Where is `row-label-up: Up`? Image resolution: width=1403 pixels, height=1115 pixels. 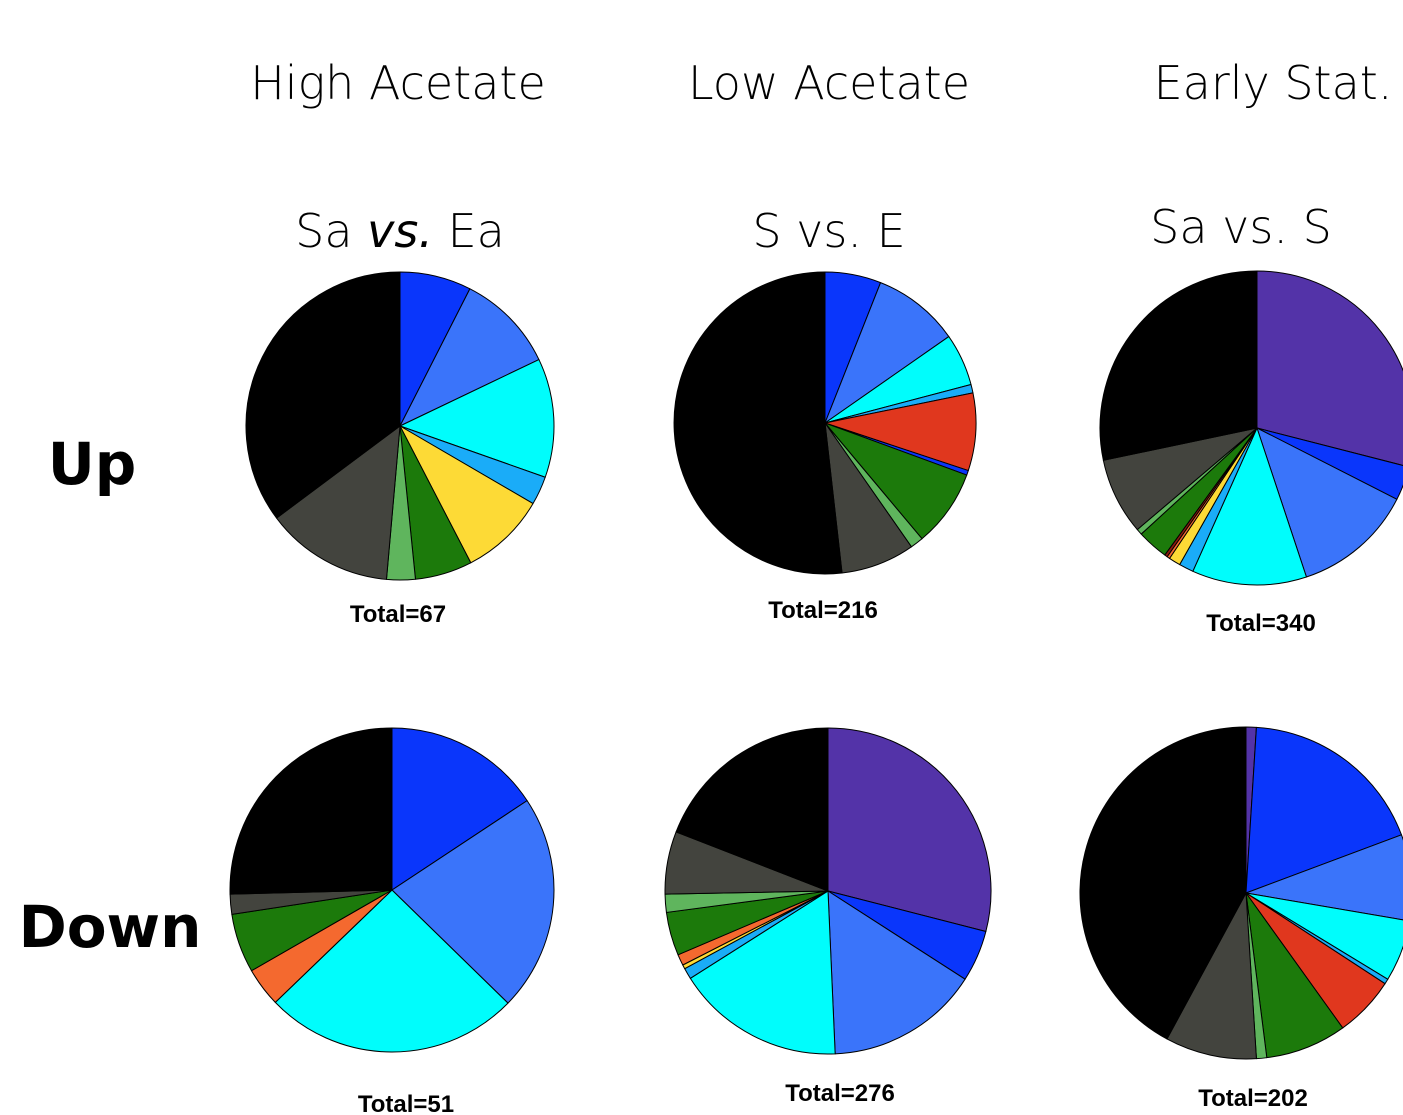 row-label-up: Up is located at coordinates (92, 464).